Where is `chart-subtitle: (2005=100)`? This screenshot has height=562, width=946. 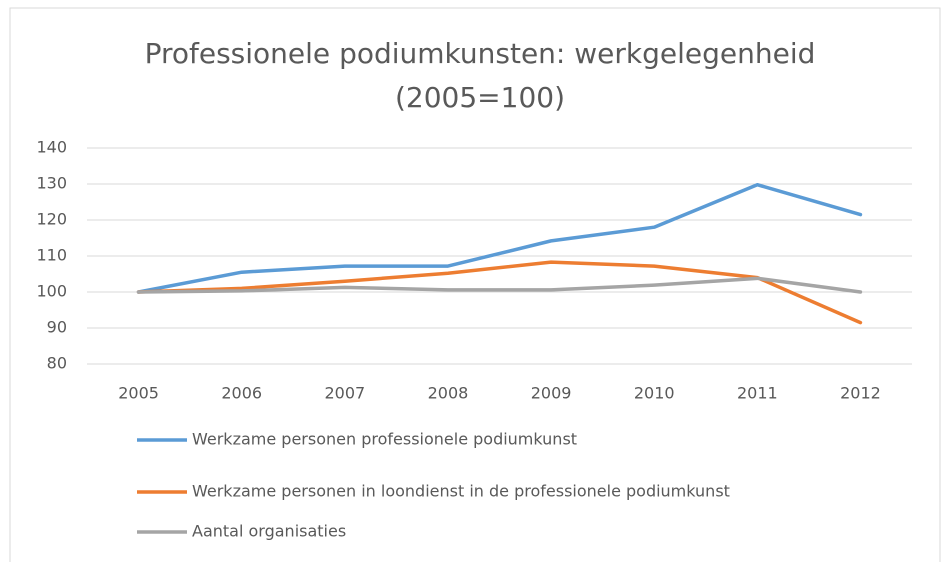 chart-subtitle: (2005=100) is located at coordinates (480, 97).